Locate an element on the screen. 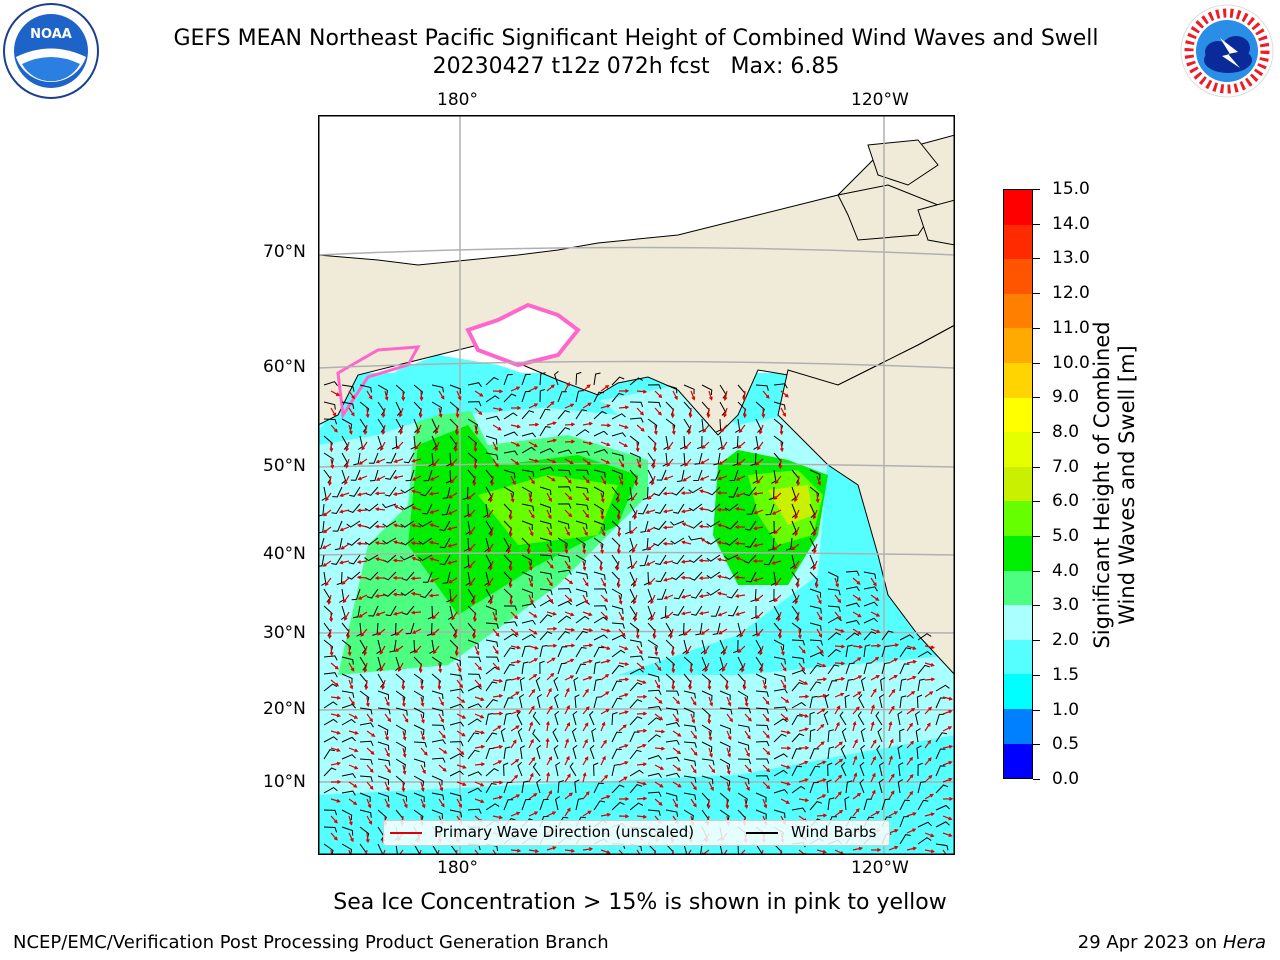 This screenshot has width=1280, height=960. colorbar-tick-label: 13.0 is located at coordinates (1071, 258).